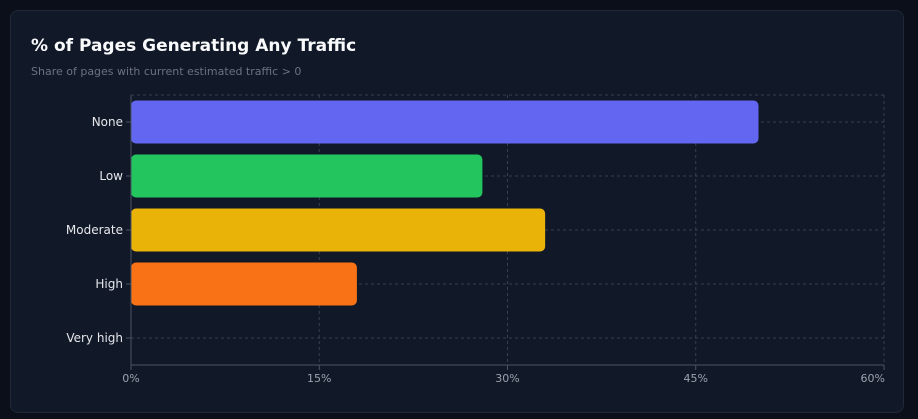  Describe the element at coordinates (445, 122) in the screenshot. I see `bar-none` at that location.